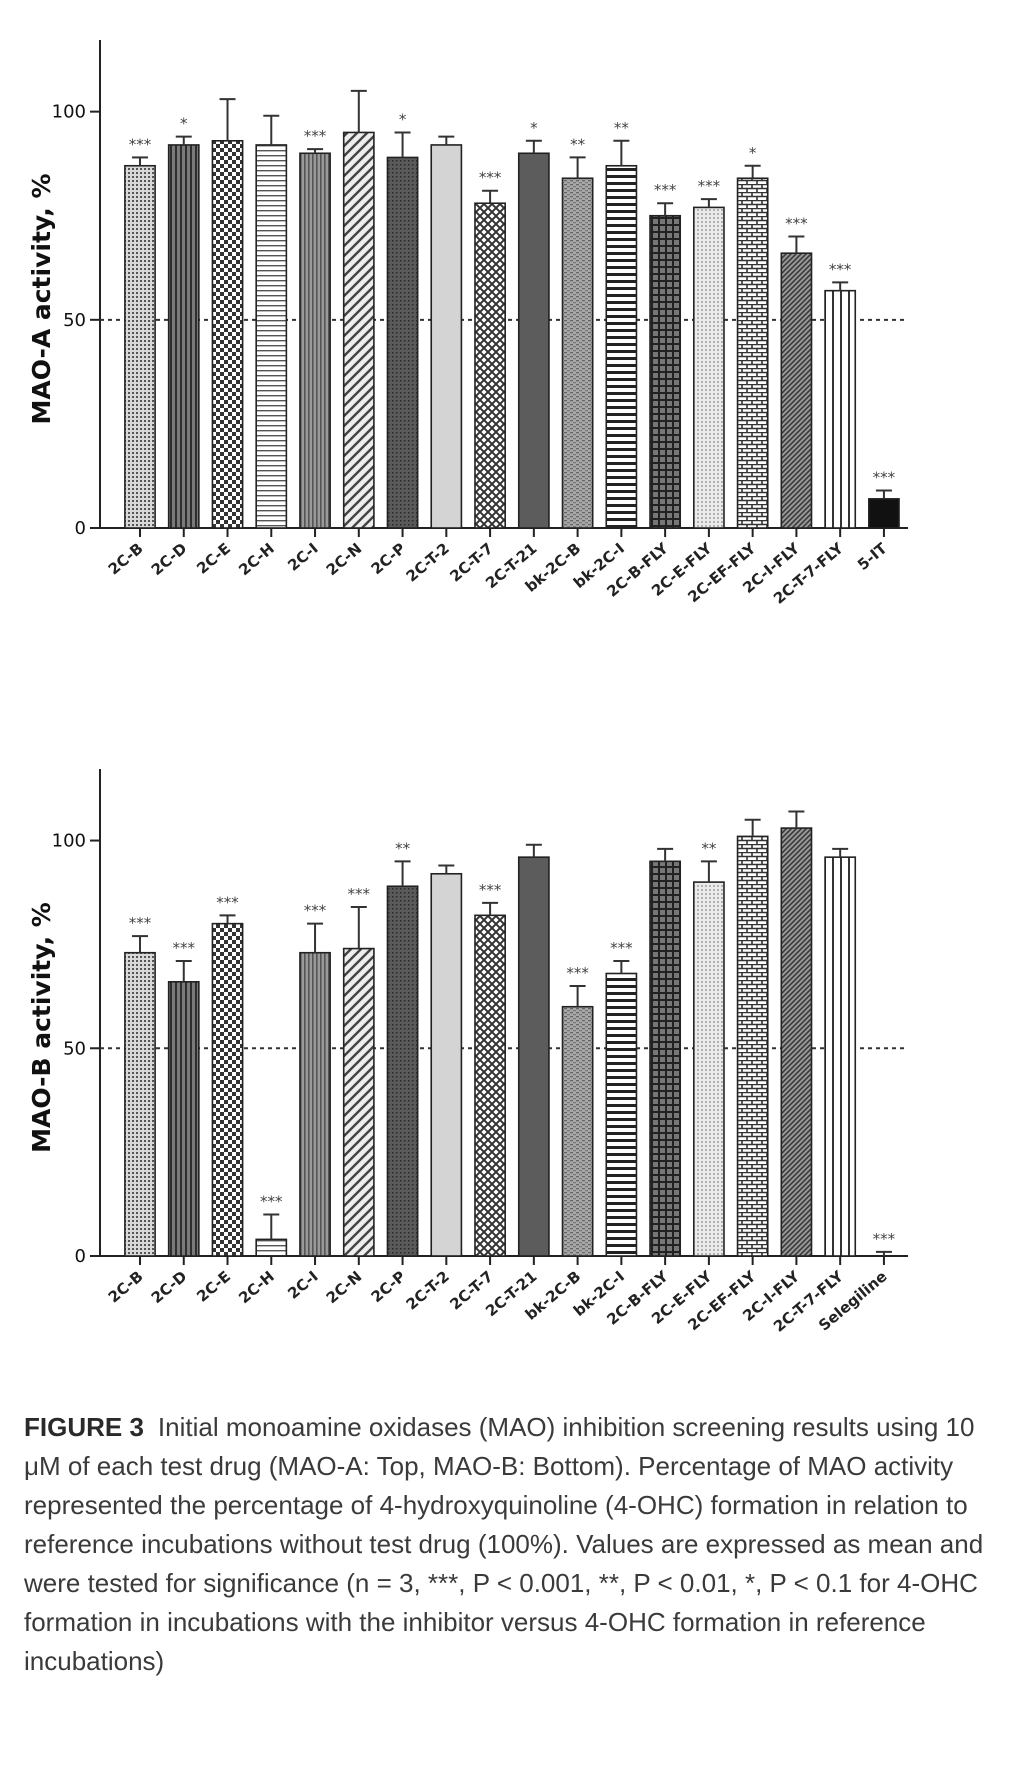 This screenshot has height=1766, width=1023. What do you see at coordinates (84, 1427) in the screenshot?
I see `figure-label: FIGURE 3` at bounding box center [84, 1427].